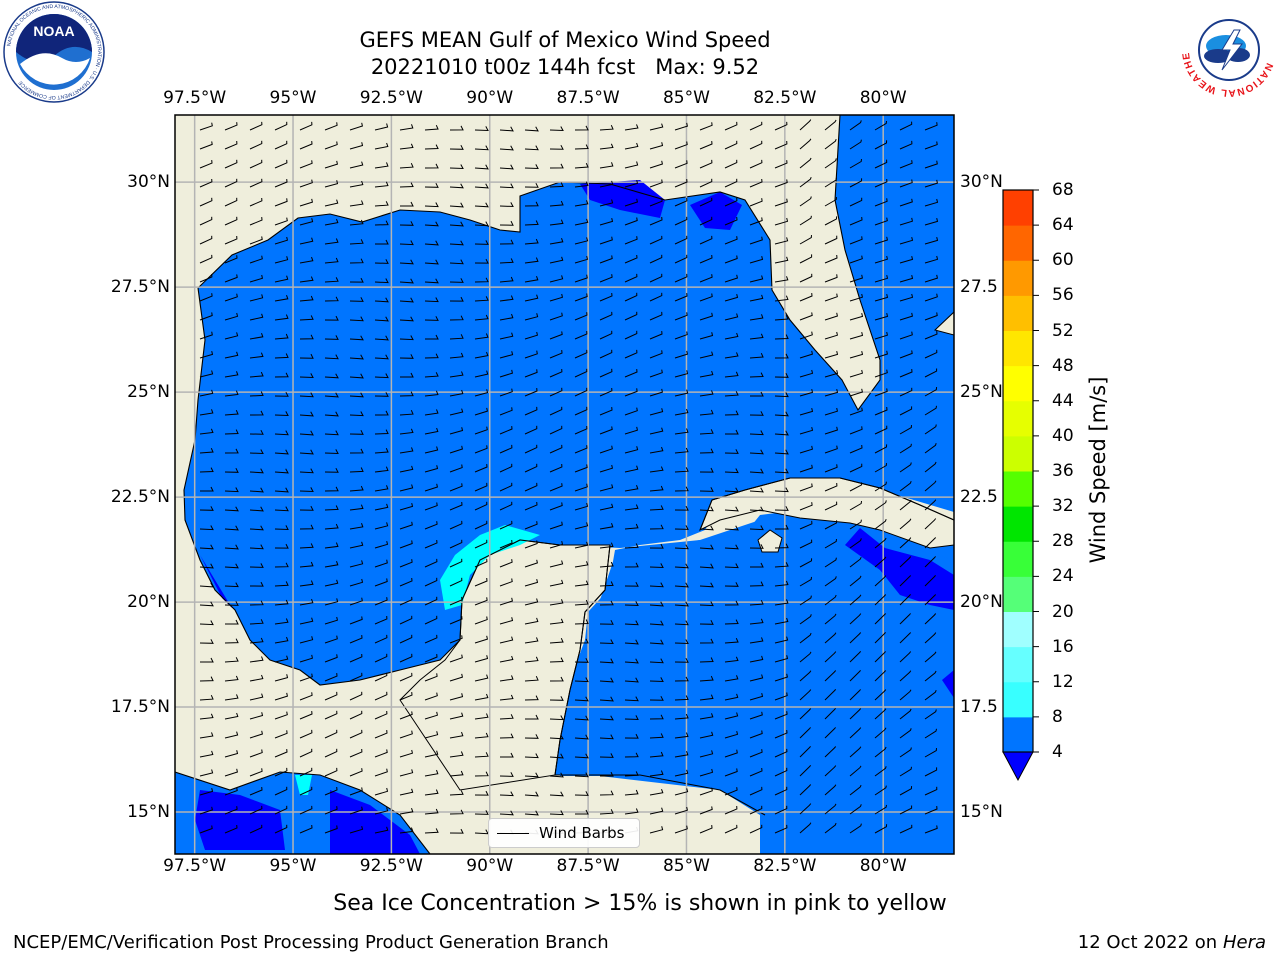  I want to click on lon-tick-top-4: 87.5°W, so click(588, 98).